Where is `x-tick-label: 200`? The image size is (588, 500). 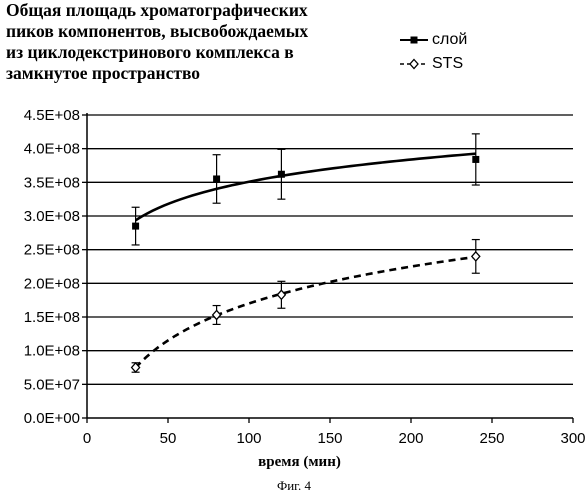 x-tick-label: 200 is located at coordinates (410, 438).